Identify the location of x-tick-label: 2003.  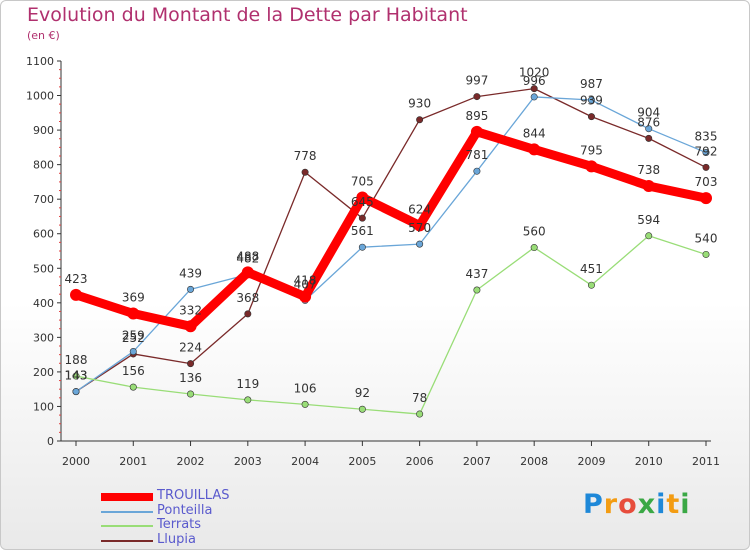
(248, 461).